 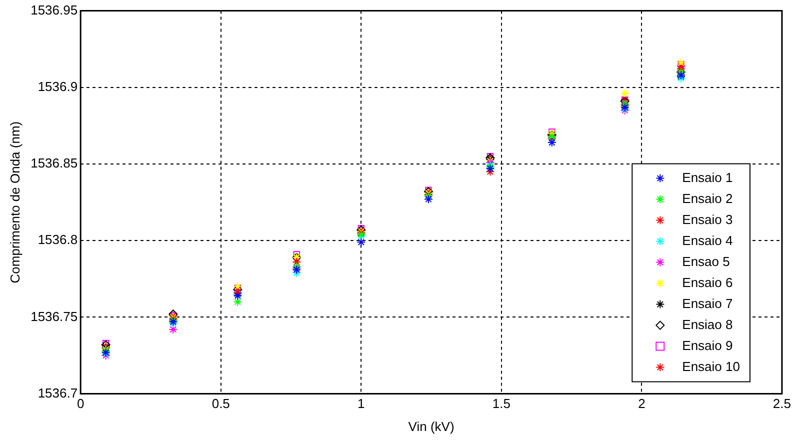 I want to click on legend-label: Ensao 5, so click(x=706, y=261).